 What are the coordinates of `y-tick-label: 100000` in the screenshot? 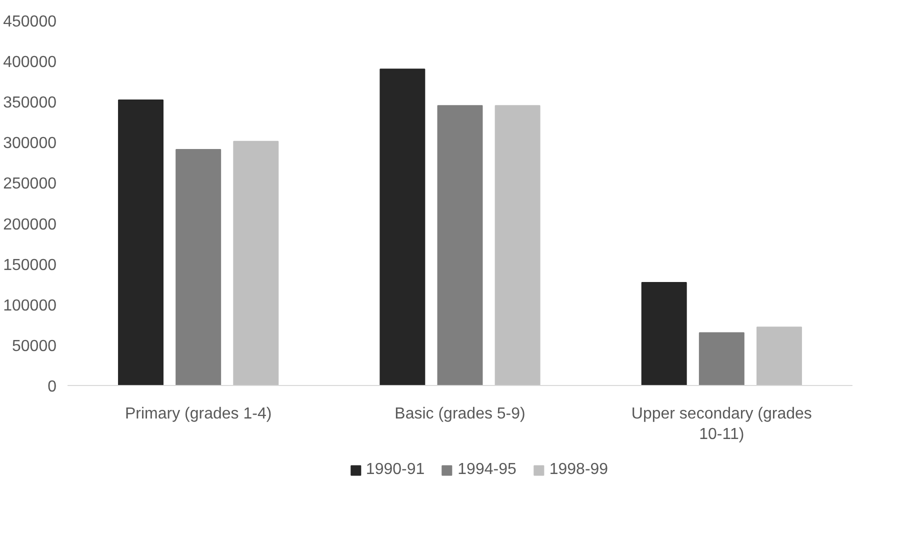 It's located at (30, 305).